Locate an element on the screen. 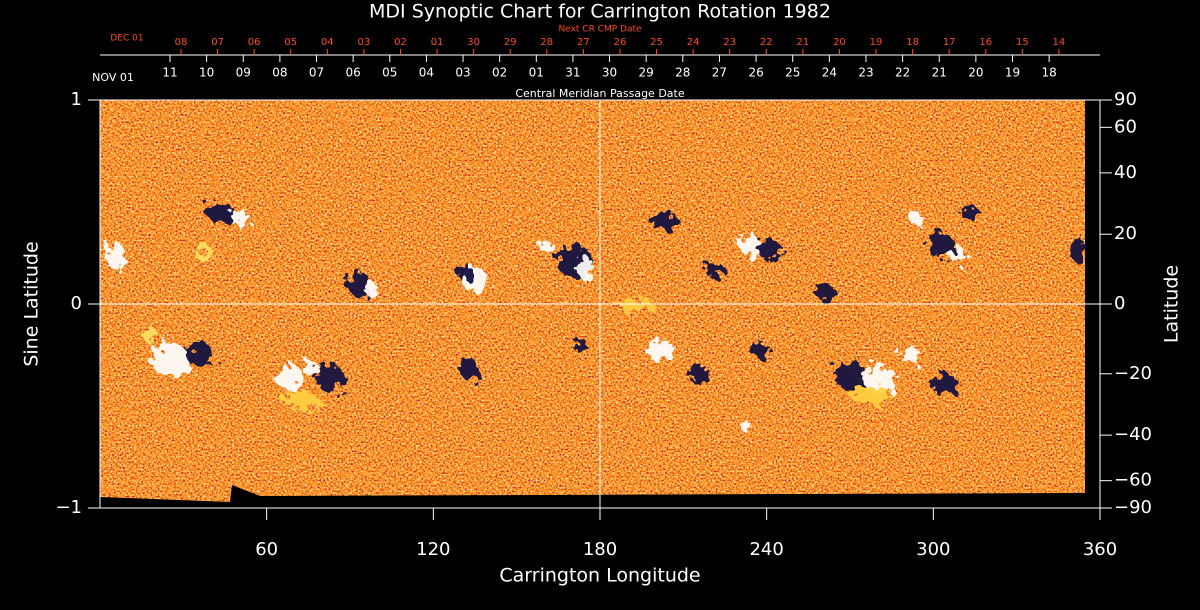 The height and width of the screenshot is (610, 1200). x-tick-label: 360 is located at coordinates (1100, 549).